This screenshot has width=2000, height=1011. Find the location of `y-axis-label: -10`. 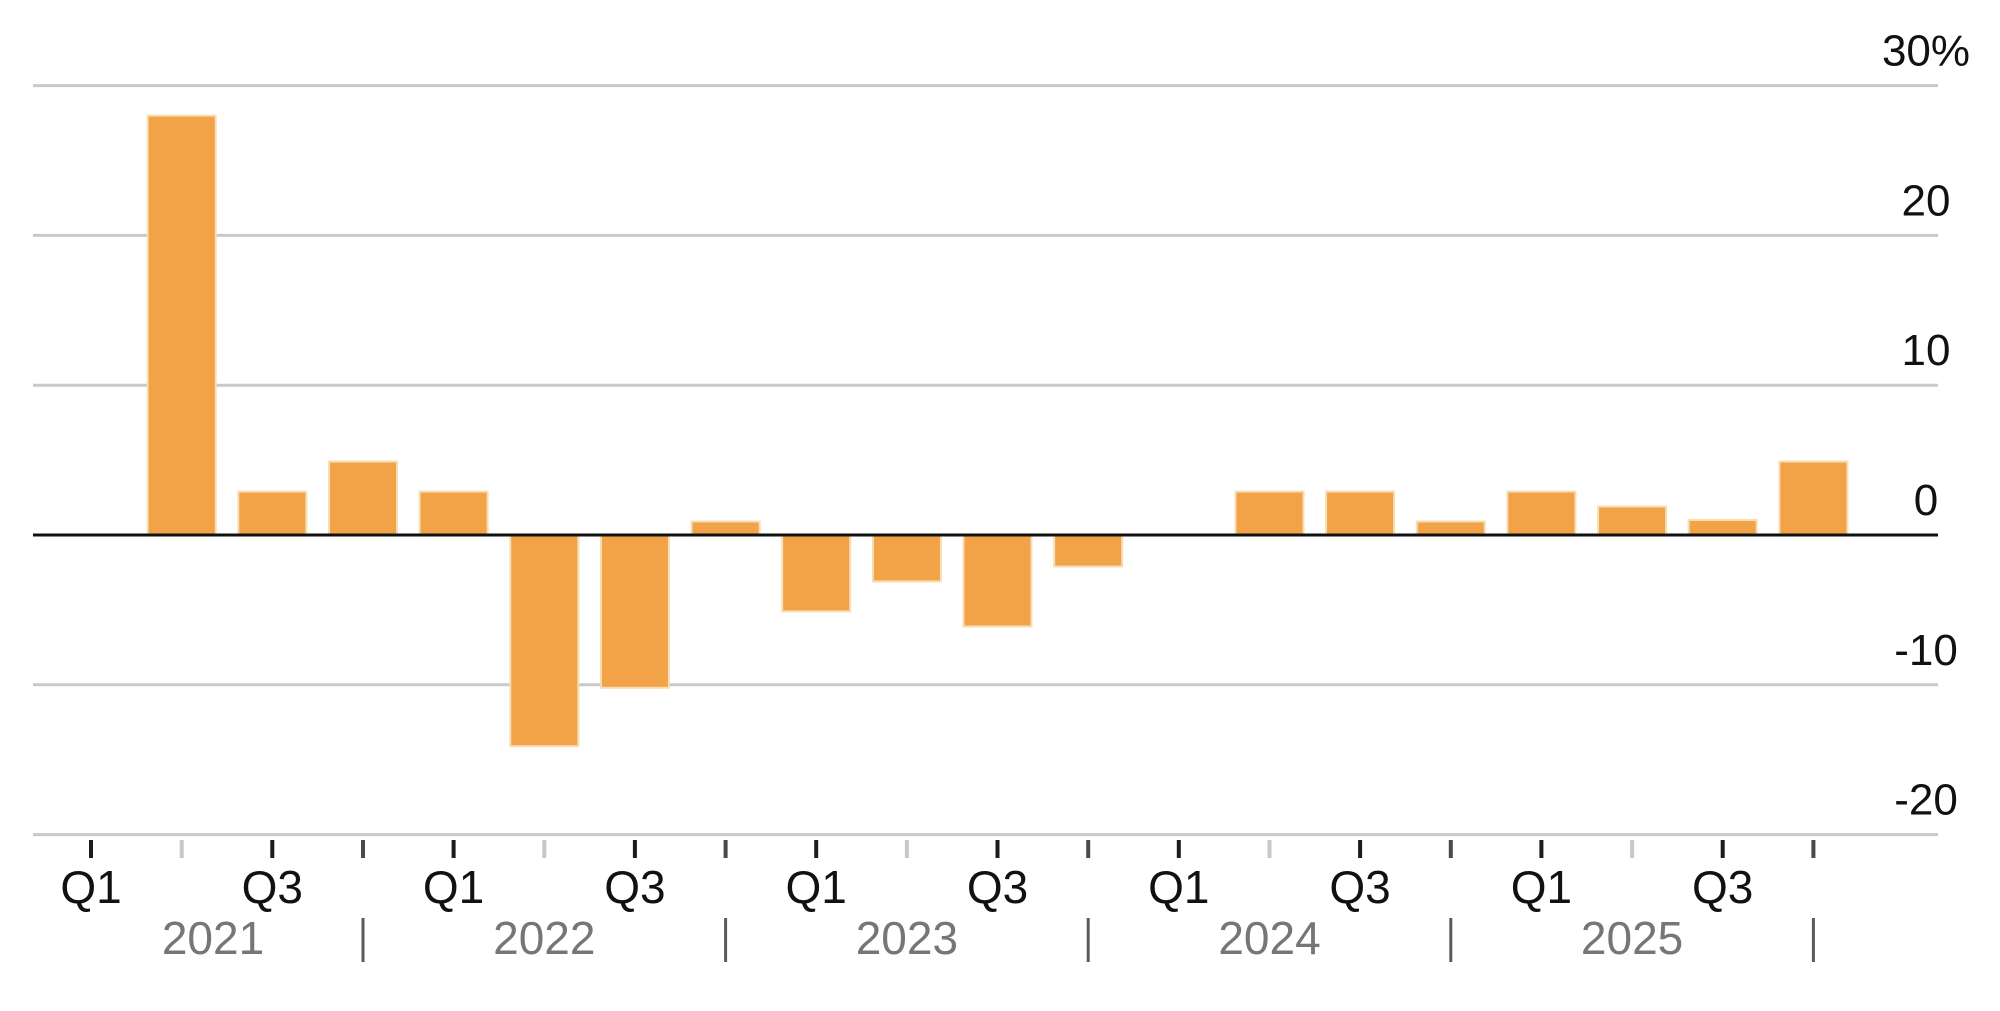

y-axis-label: -10 is located at coordinates (1926, 650).